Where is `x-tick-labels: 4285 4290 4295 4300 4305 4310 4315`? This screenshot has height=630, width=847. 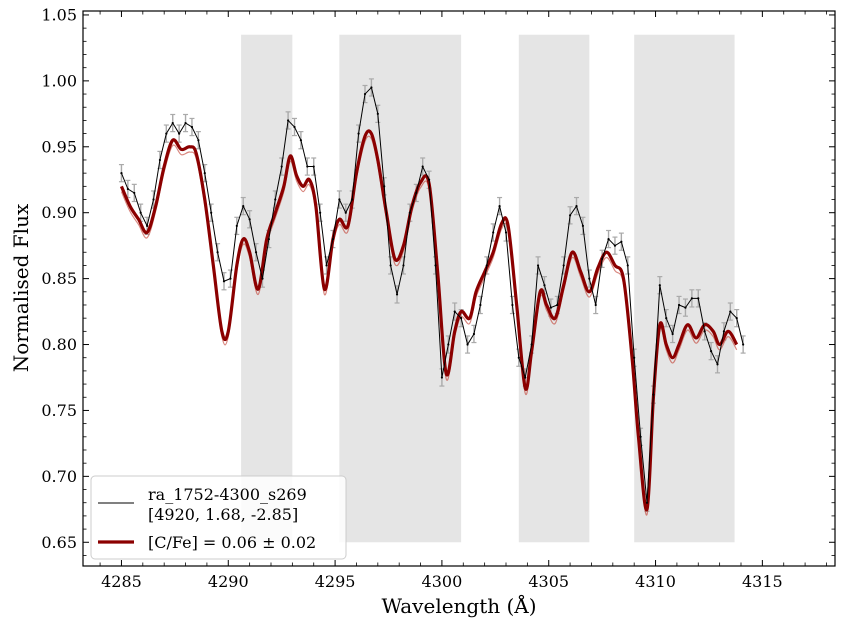
x-tick-labels: 4285 4290 4295 4300 4305 4310 4315 is located at coordinates (442, 581).